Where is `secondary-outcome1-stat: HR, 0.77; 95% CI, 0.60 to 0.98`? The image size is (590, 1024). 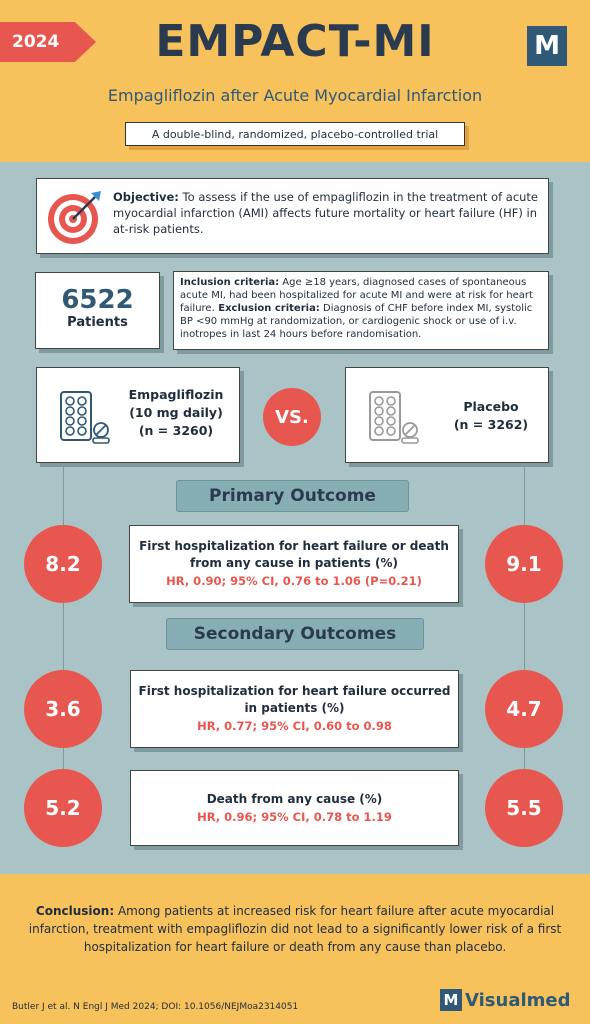 secondary-outcome1-stat: HR, 0.77; 95% CI, 0.60 to 0.98 is located at coordinates (294, 726).